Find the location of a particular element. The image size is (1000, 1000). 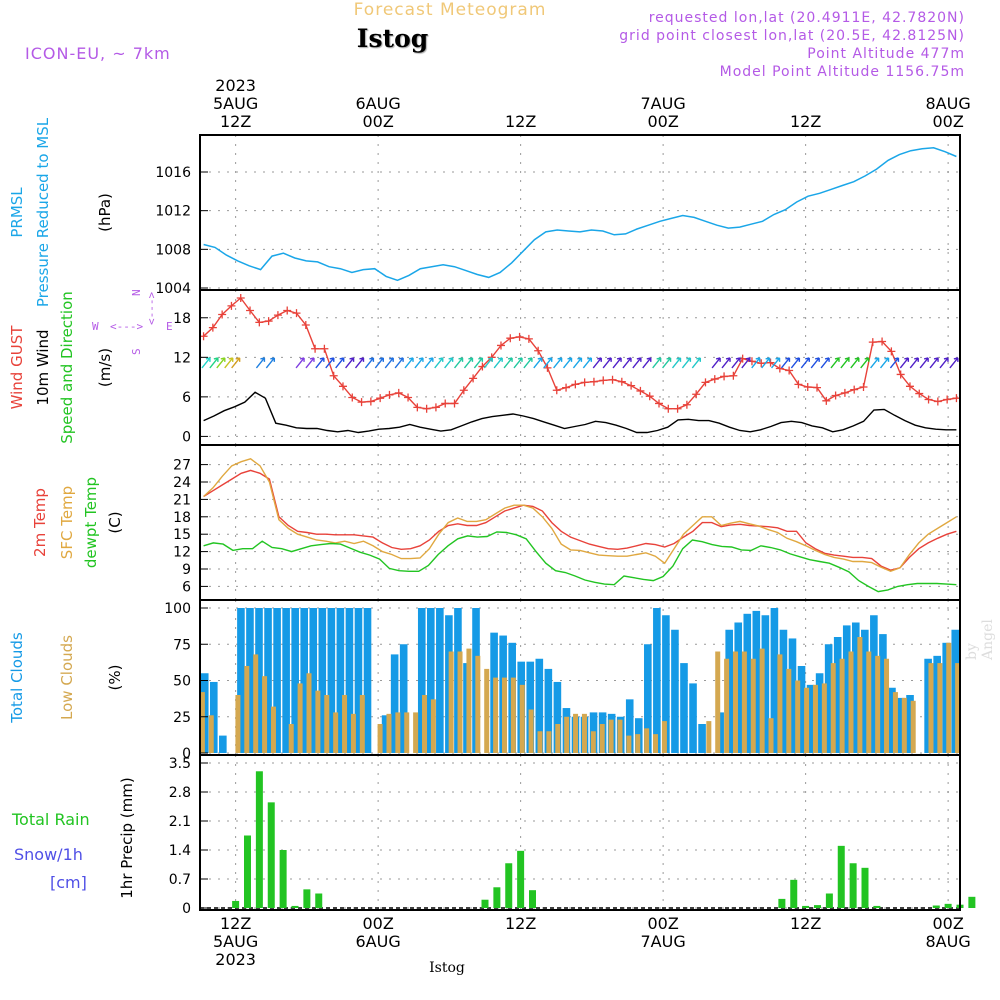

requested-coords: requested lon,lat (20.4911E, 42.7820N) is located at coordinates (806, 18).